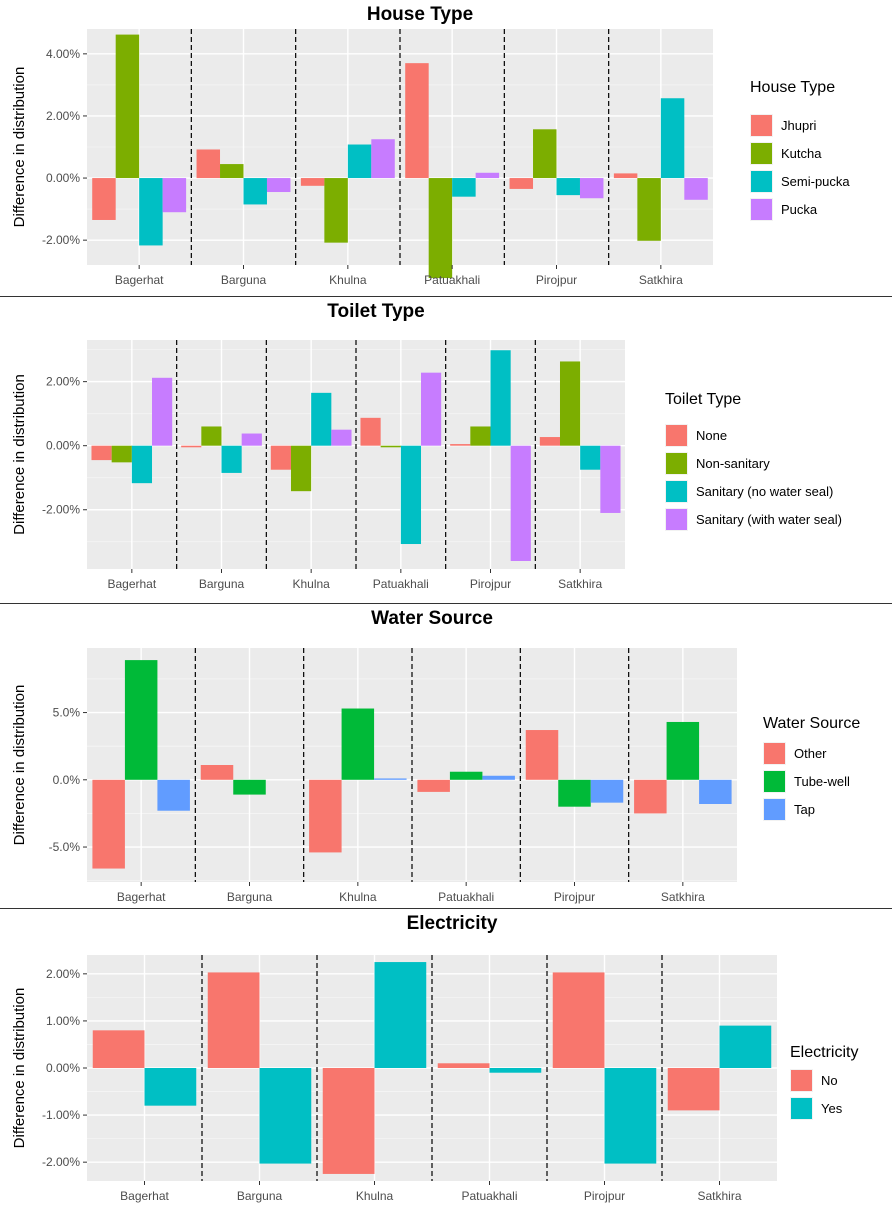 The width and height of the screenshot is (892, 1221). Describe the element at coordinates (804, 809) in the screenshot. I see `legend-label: Tap` at that location.